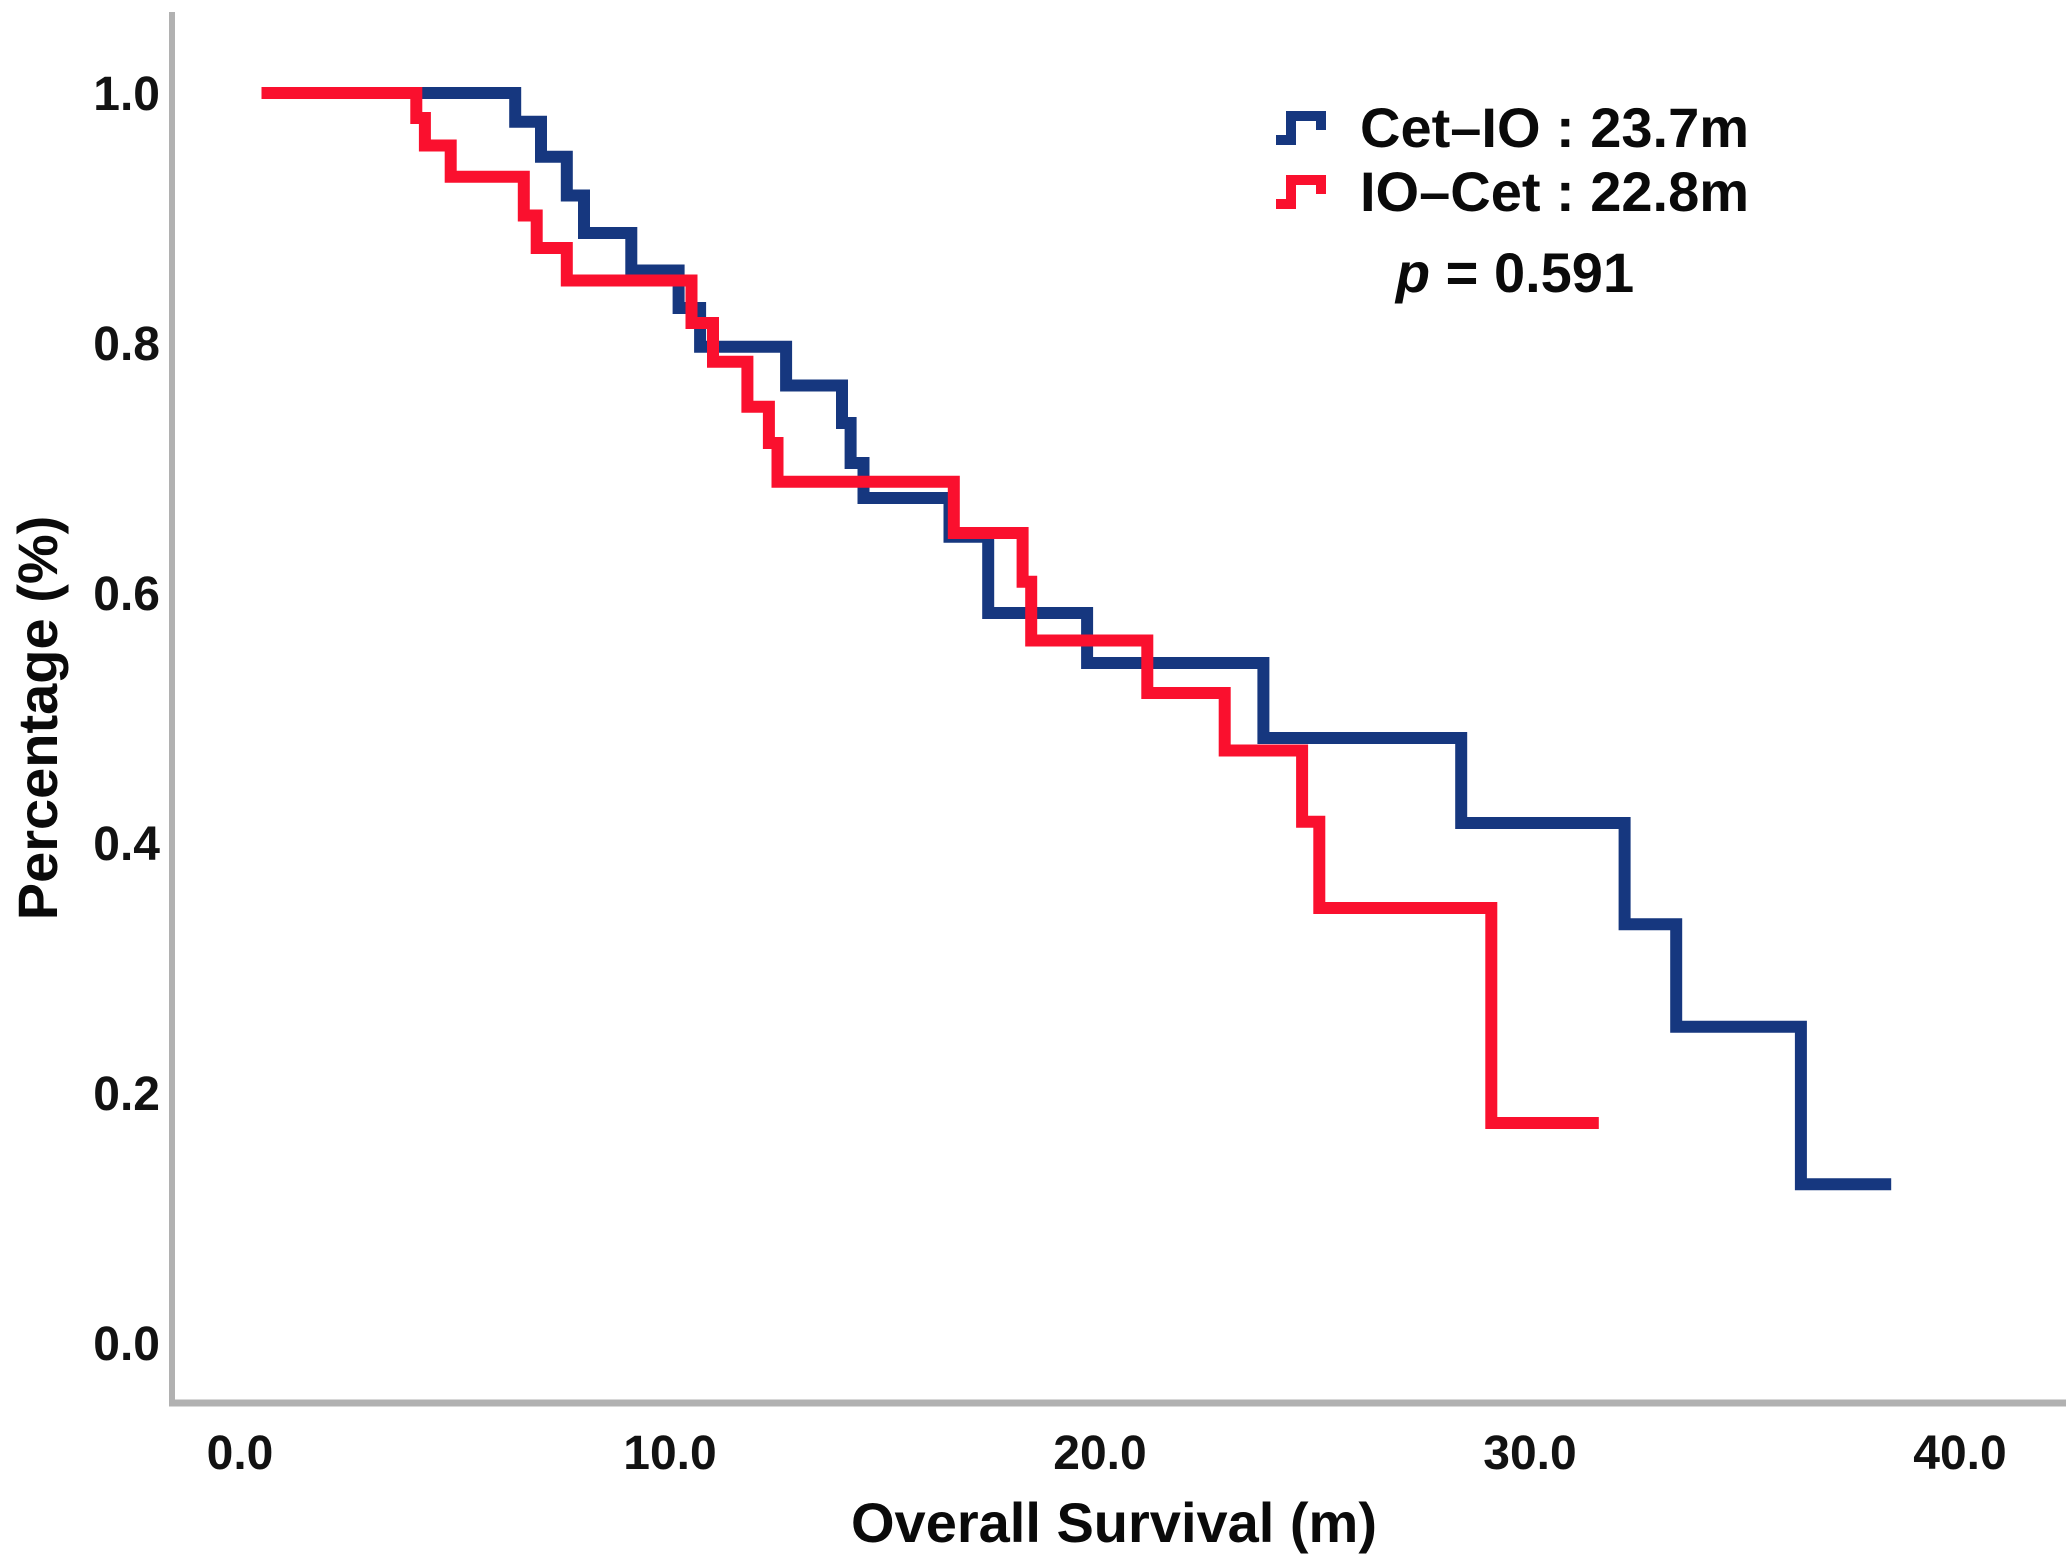  What do you see at coordinates (240, 1453) in the screenshot?
I see `x-tick-label-0.0: 0.0` at bounding box center [240, 1453].